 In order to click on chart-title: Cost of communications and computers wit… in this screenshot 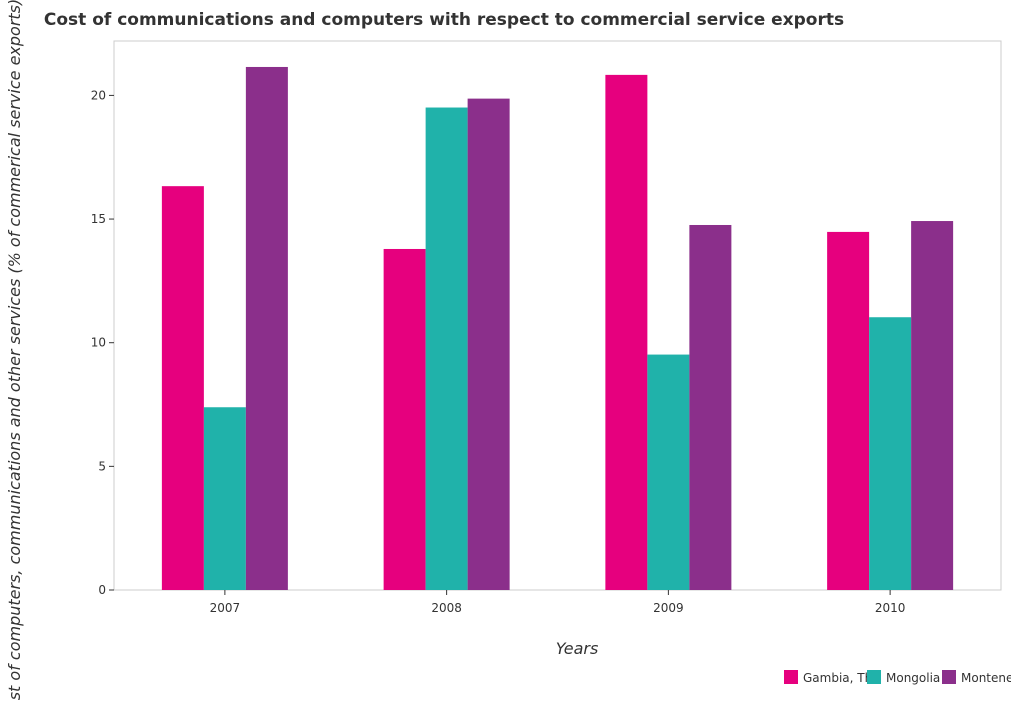, I will do `click(444, 20)`.